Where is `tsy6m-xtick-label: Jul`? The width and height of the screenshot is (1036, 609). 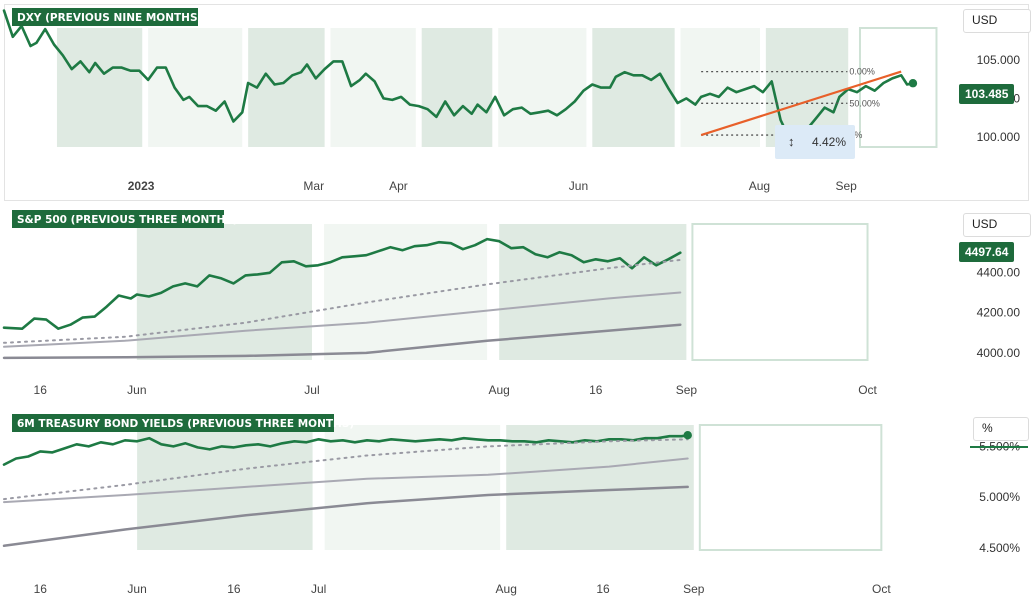 tsy6m-xtick-label: Jul is located at coordinates (318, 589).